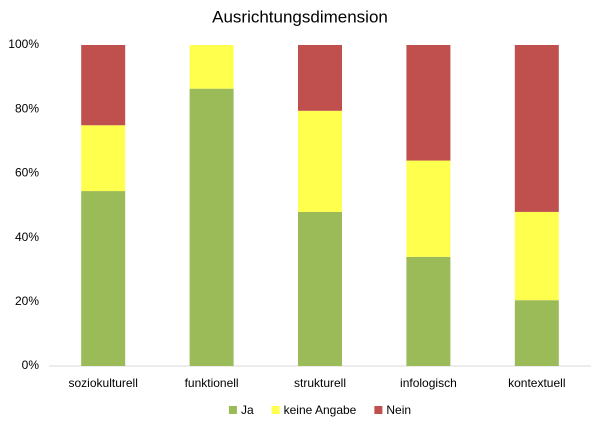  Describe the element at coordinates (428, 383) in the screenshot. I see `x-tick-label: infologisch` at that location.